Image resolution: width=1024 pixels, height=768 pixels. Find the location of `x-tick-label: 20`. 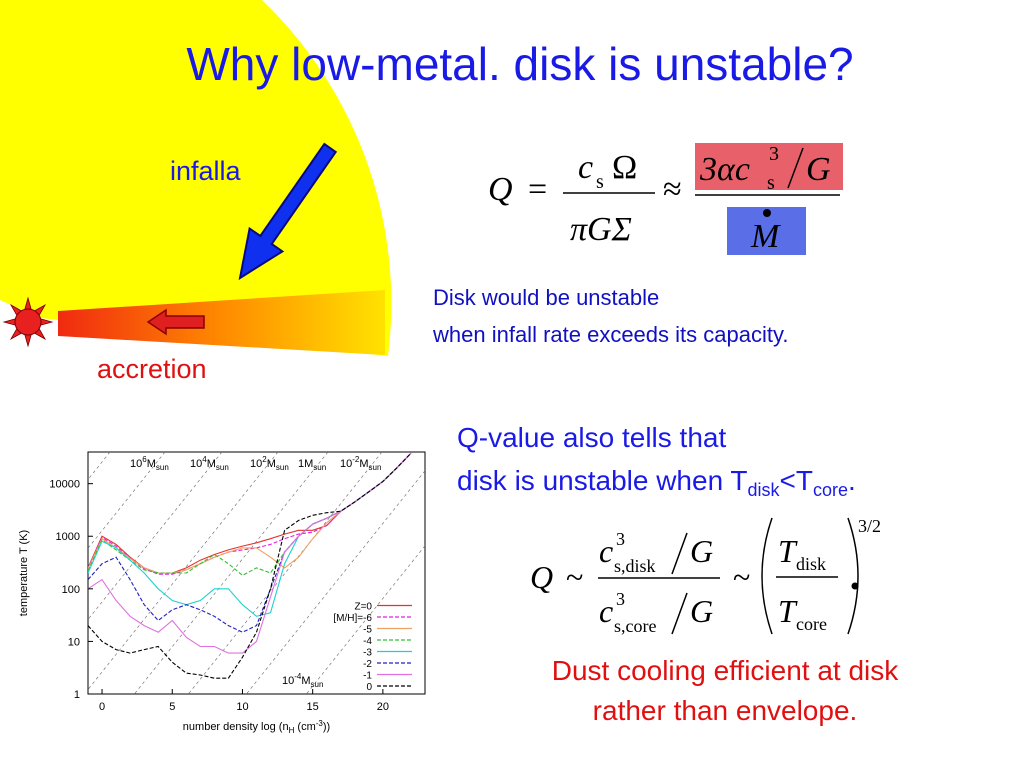

x-tick-label: 20 is located at coordinates (383, 707).